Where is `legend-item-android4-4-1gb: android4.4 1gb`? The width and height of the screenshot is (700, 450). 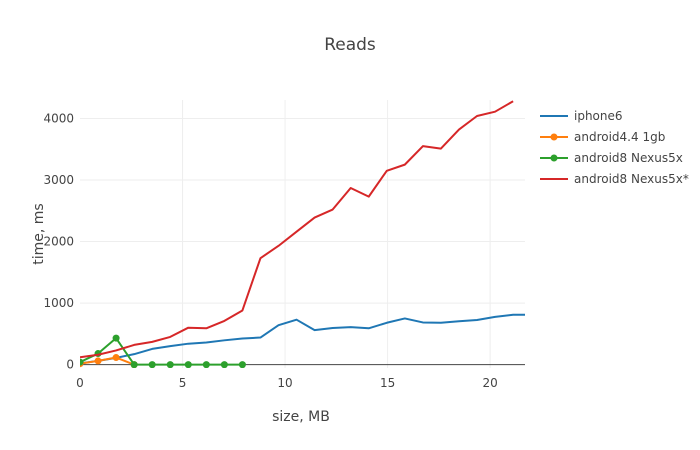
legend-item-android4-4-1gb: android4.4 1gb is located at coordinates (602, 137).